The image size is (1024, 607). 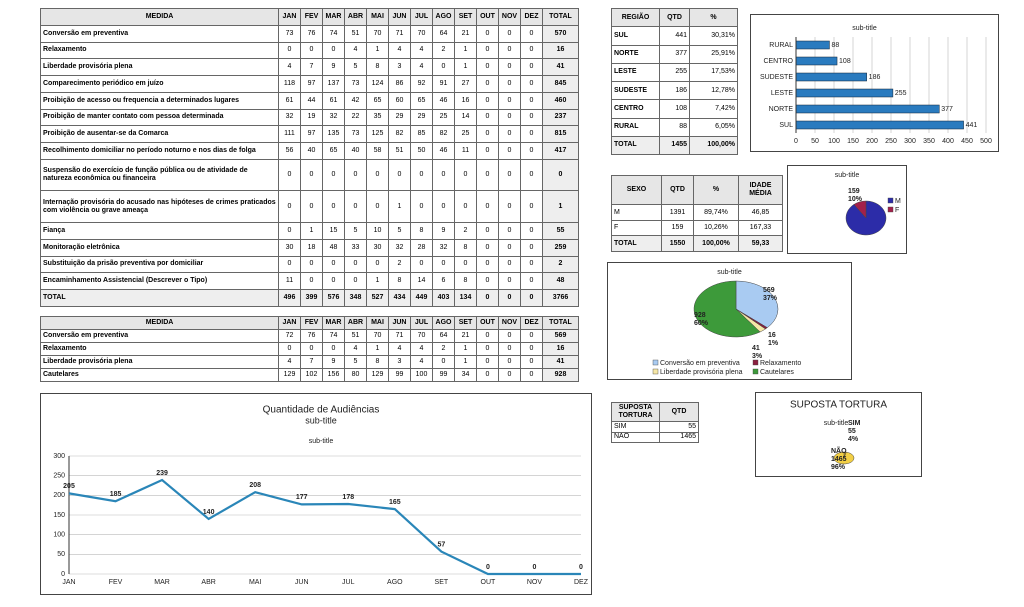 What do you see at coordinates (209, 512) in the screenshot?
I see `value-label: 140` at bounding box center [209, 512].